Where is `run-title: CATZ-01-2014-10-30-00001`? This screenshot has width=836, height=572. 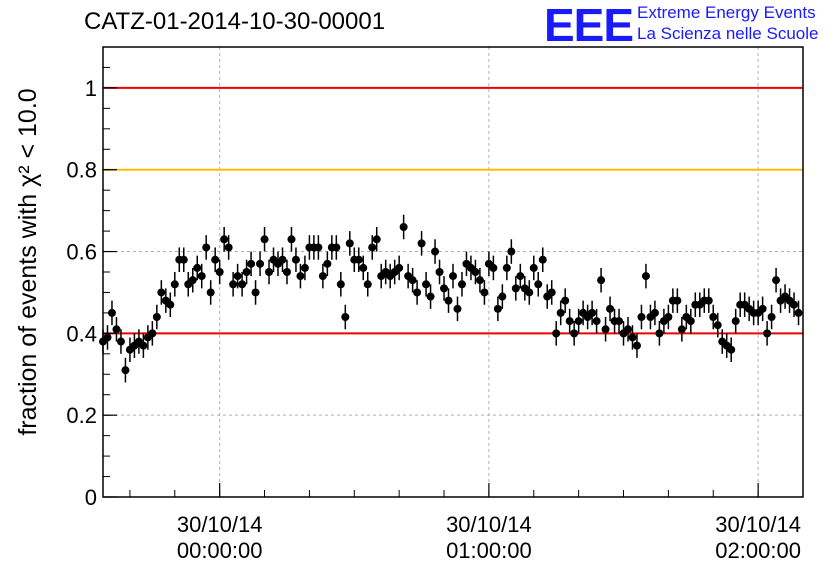
run-title: CATZ-01-2014-10-30-00001 is located at coordinates (235, 21).